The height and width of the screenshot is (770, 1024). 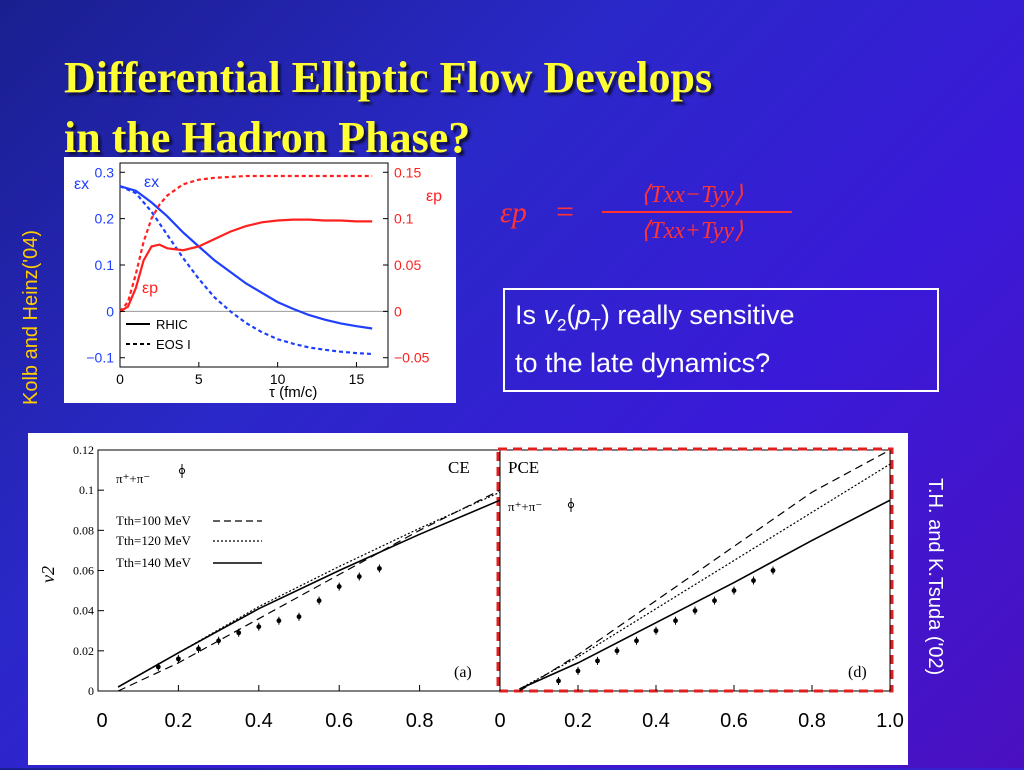 I want to click on formula-numerator: ⟨Txx−Tyy⟩, so click(x=692, y=195).